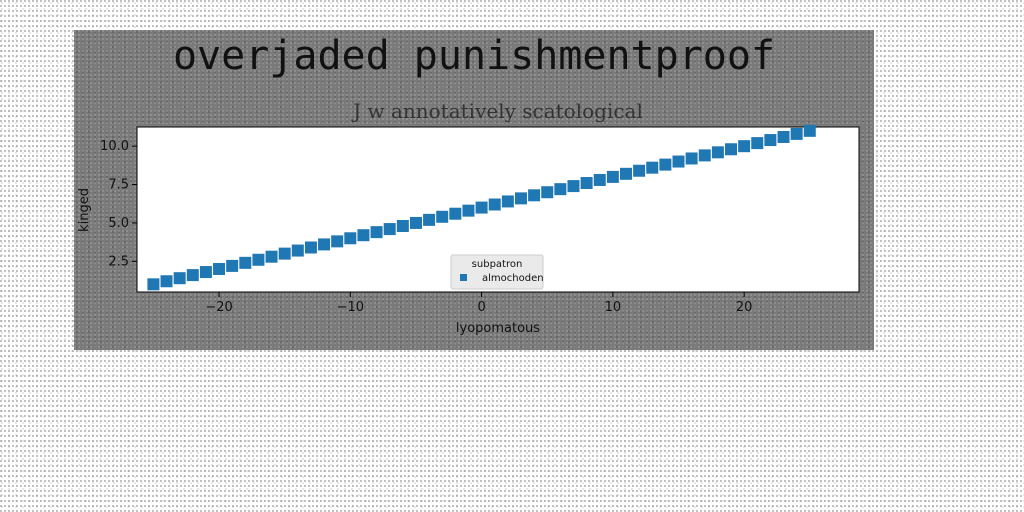 The image size is (1024, 512). Describe the element at coordinates (497, 264) in the screenshot. I see `legend-title: subpatron` at that location.